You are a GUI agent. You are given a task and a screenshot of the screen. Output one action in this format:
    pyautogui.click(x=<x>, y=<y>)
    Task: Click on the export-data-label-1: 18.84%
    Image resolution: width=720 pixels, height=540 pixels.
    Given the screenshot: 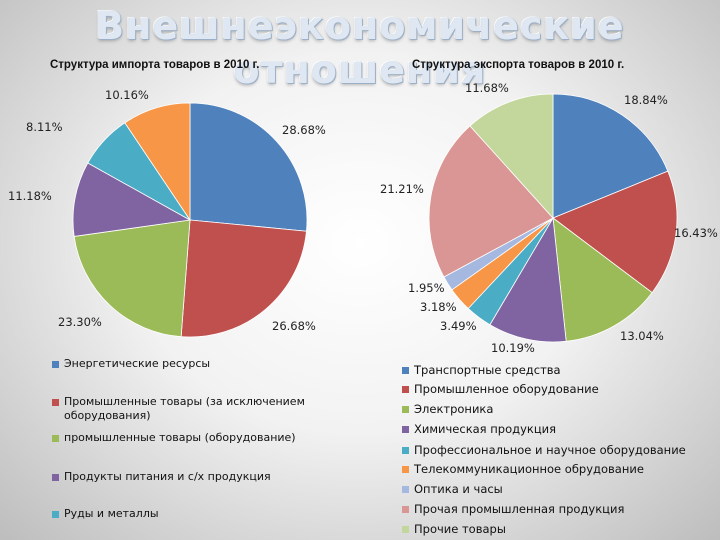 What is the action you would take?
    pyautogui.click(x=646, y=100)
    